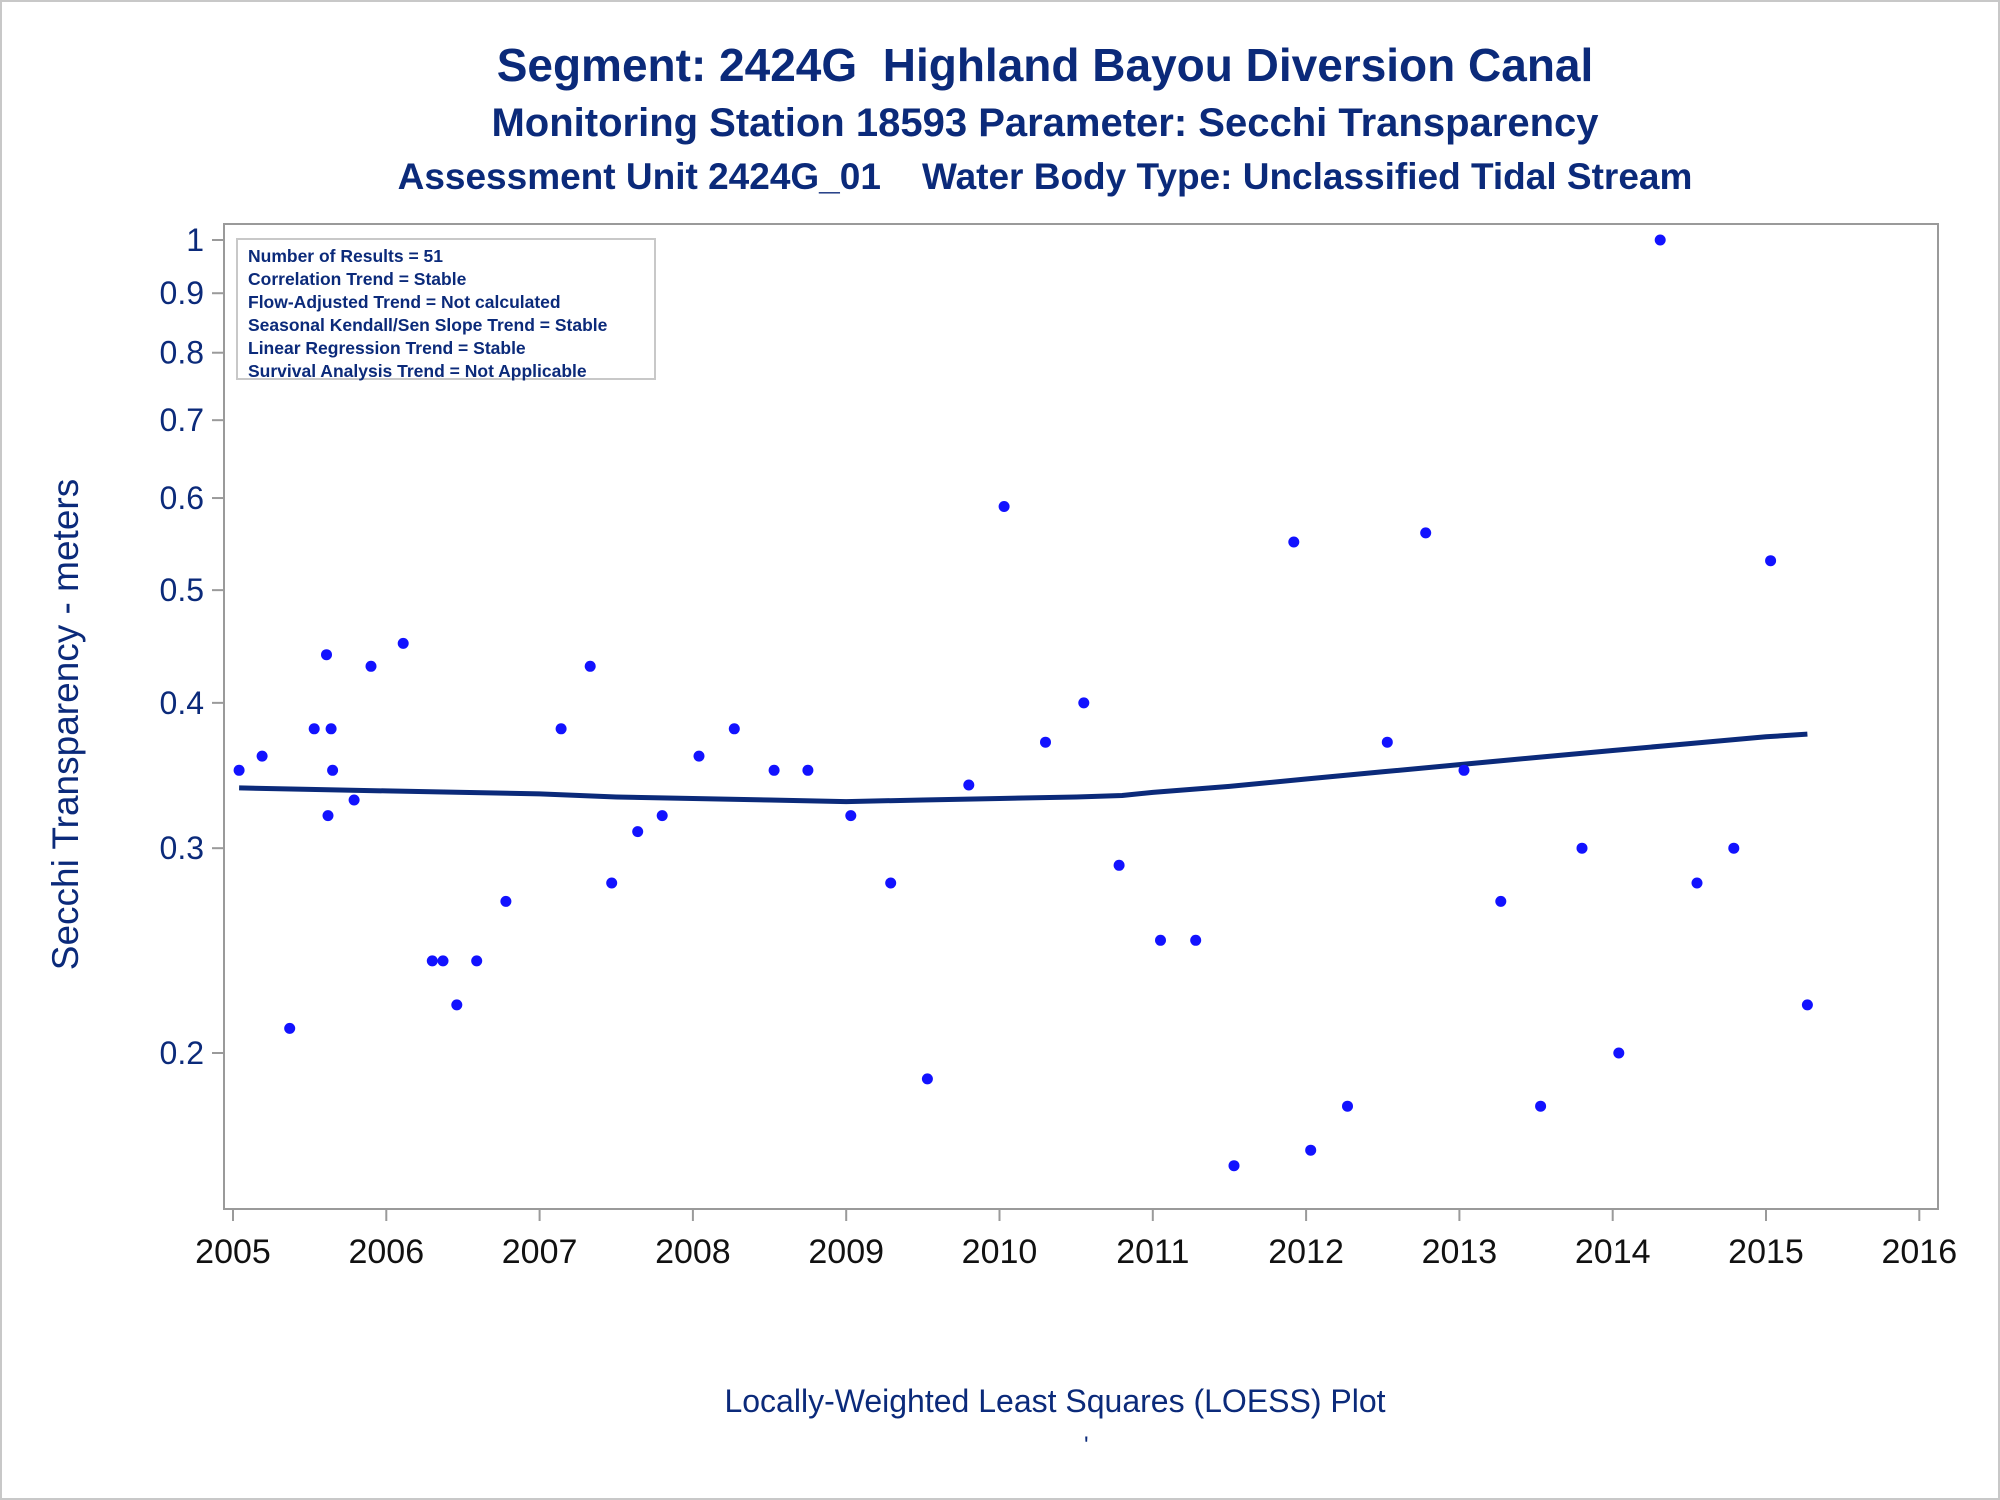 The image size is (2000, 1500). I want to click on x-tick-label: 2011, so click(1152, 1252).